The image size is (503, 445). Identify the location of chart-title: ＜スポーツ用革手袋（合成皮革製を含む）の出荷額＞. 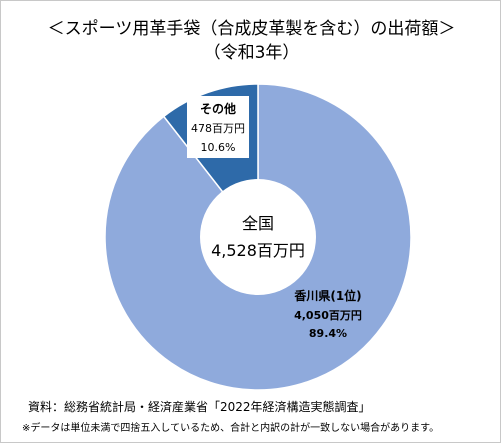
(251, 29).